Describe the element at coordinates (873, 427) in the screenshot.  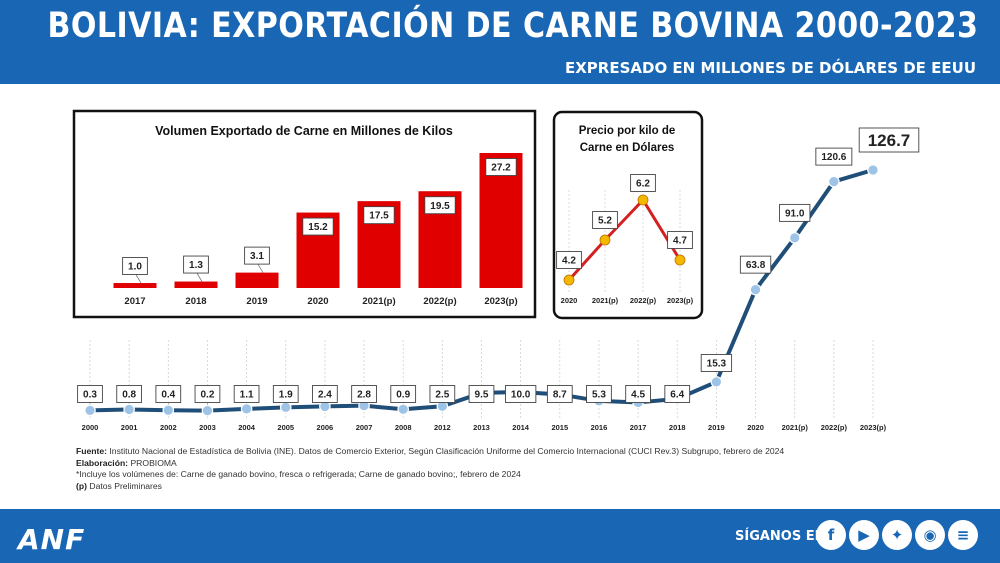
I see `x-tick-label-2023(p): 2023(p)` at that location.